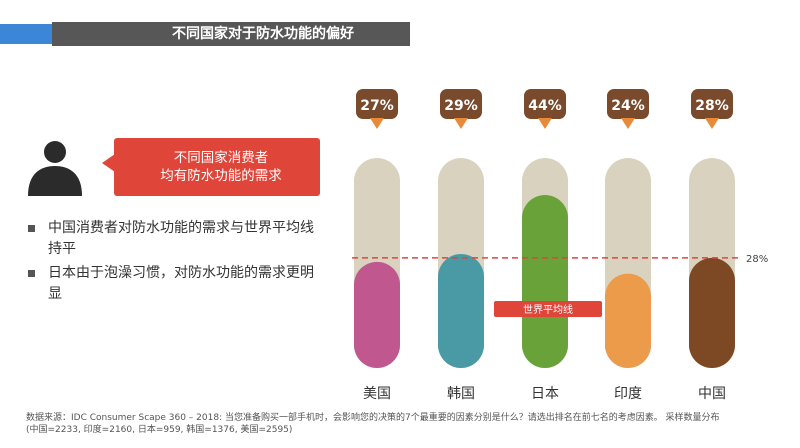 Image resolution: width=800 pixels, height=448 pixels. What do you see at coordinates (757, 259) in the screenshot?
I see `average-value-label: 28%` at bounding box center [757, 259].